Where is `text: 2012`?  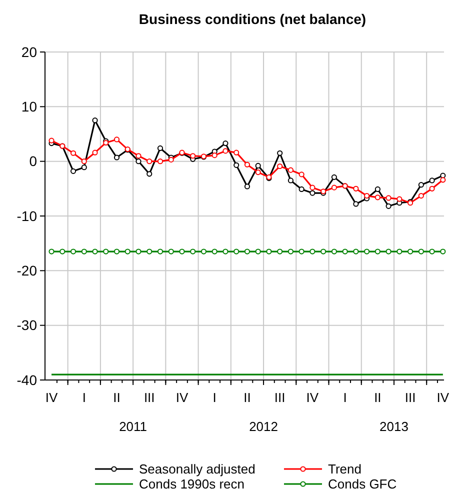
text: 2012 is located at coordinates (263, 426).